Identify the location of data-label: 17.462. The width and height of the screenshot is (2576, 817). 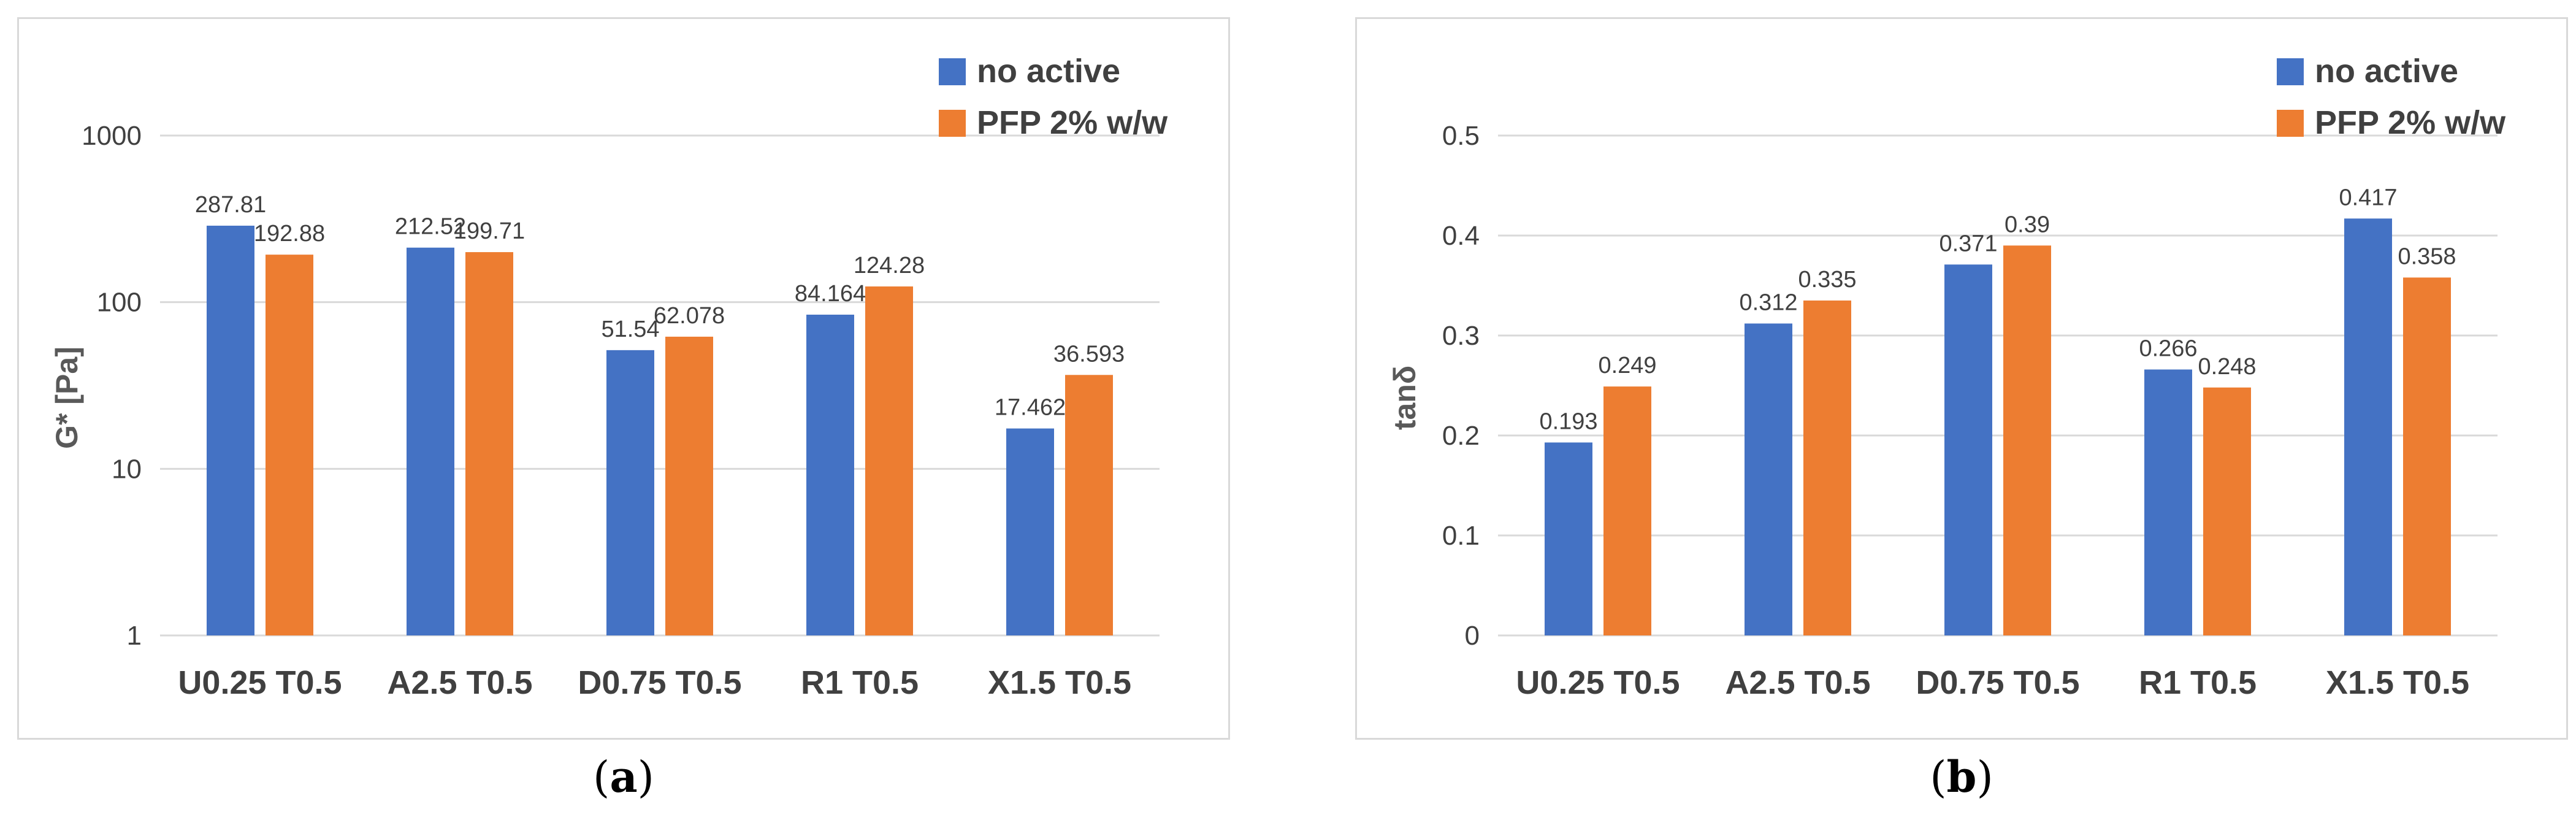
(1030, 408).